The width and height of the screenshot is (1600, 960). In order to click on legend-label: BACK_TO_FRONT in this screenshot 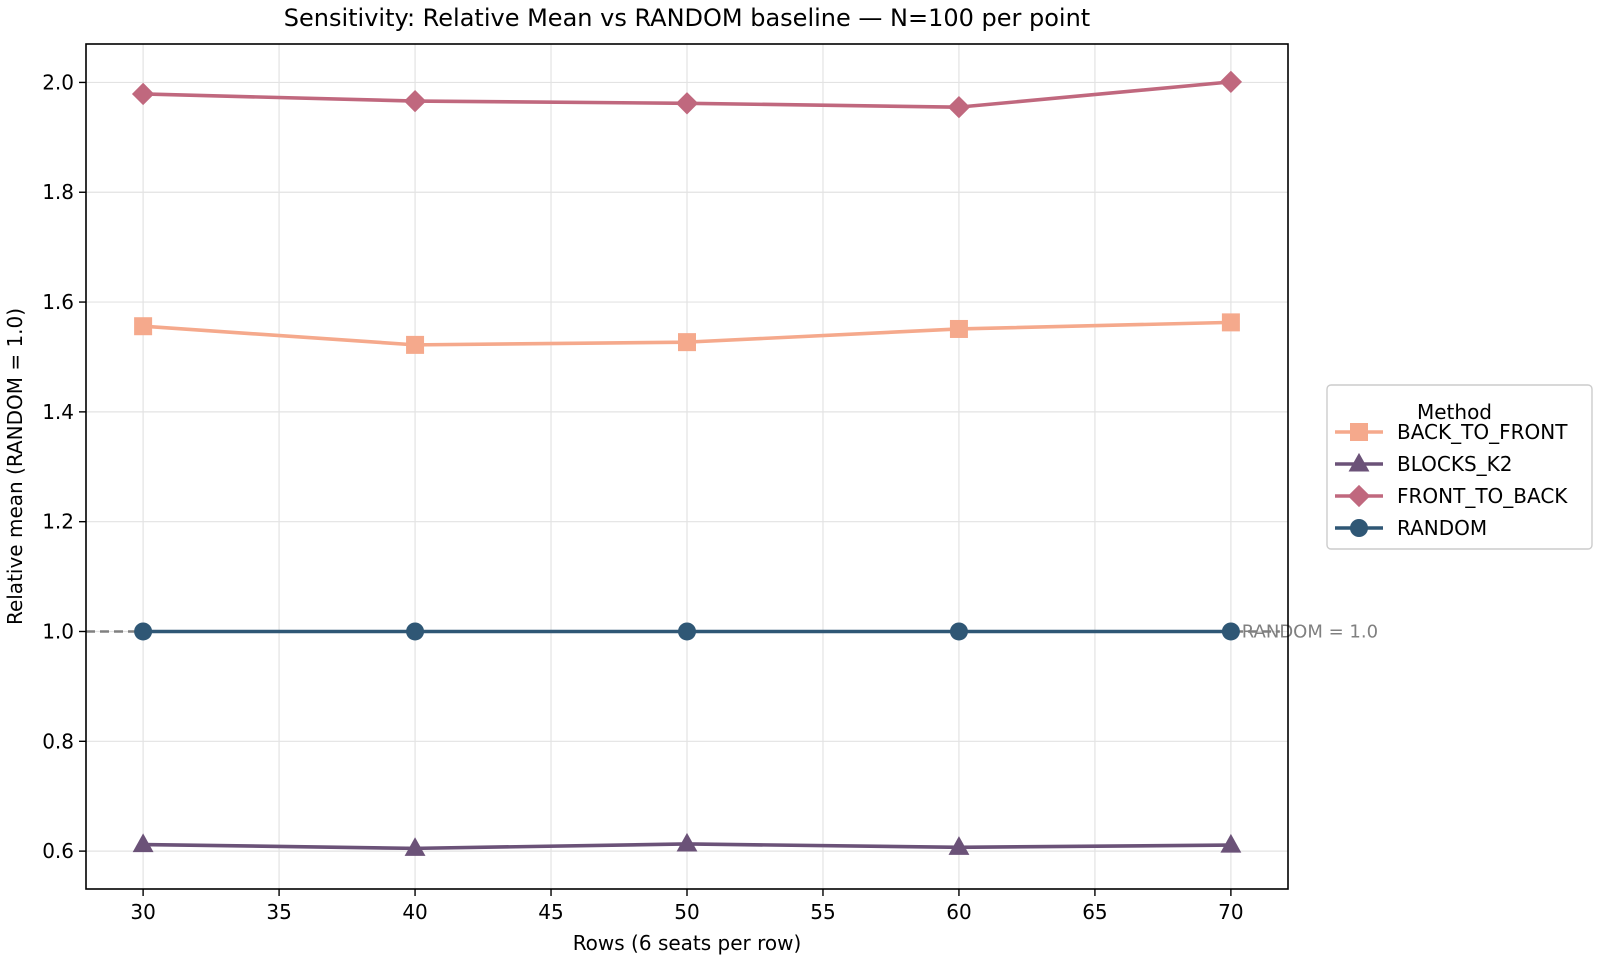, I will do `click(1482, 432)`.